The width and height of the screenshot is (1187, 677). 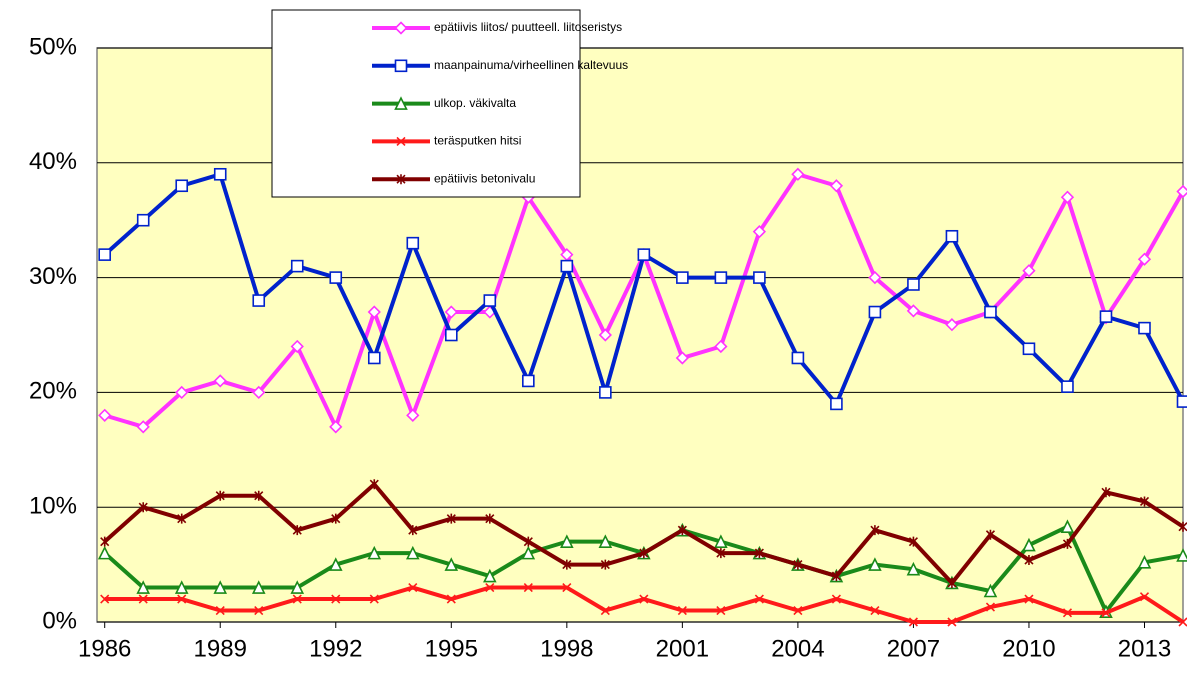 What do you see at coordinates (913, 648) in the screenshot?
I see `x-tick-label: 2007` at bounding box center [913, 648].